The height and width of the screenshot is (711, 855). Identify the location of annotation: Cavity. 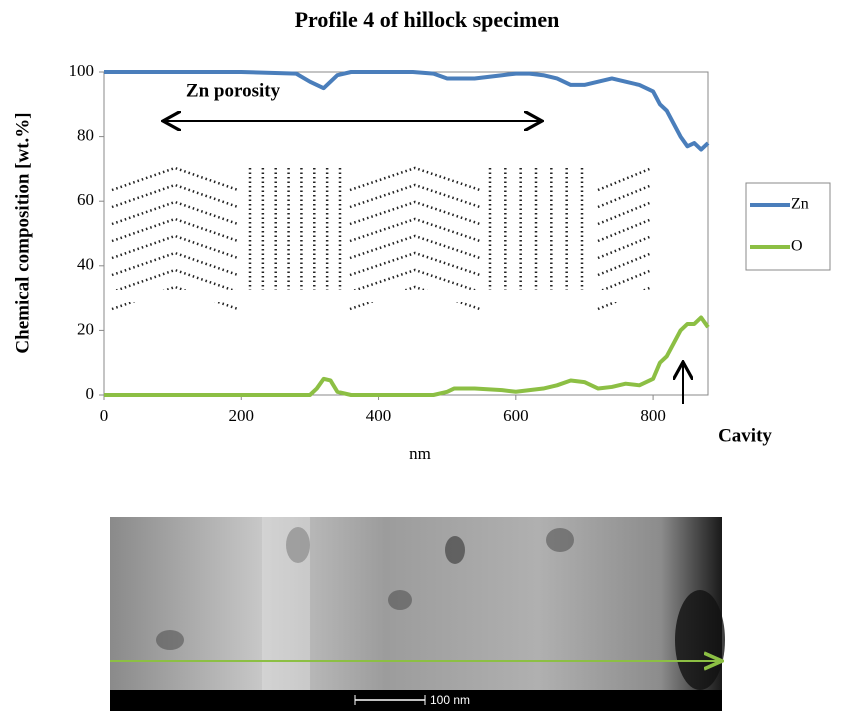
(745, 435).